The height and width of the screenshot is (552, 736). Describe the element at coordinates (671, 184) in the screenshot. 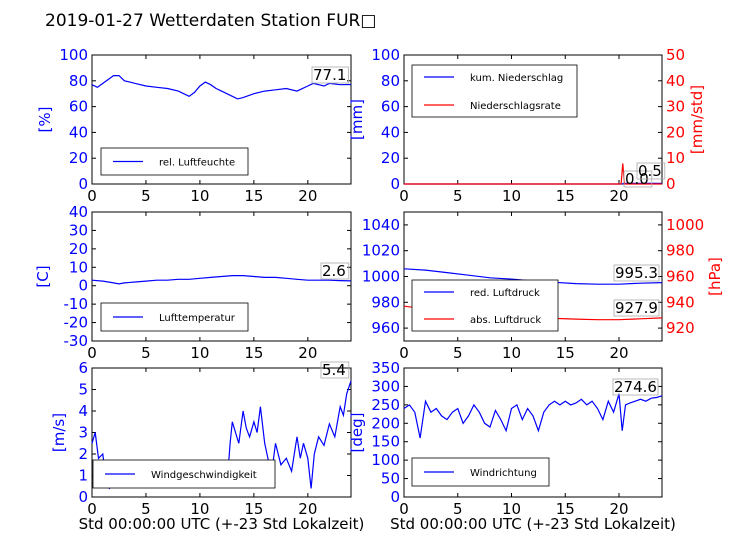

I see `y-right-tick-label: 0` at that location.